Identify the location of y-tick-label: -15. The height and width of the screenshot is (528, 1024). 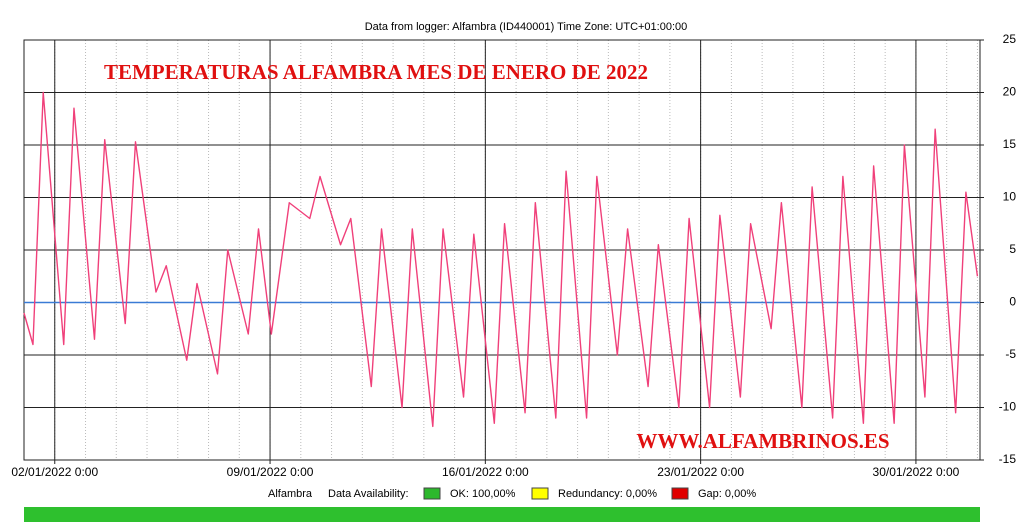
(1008, 459).